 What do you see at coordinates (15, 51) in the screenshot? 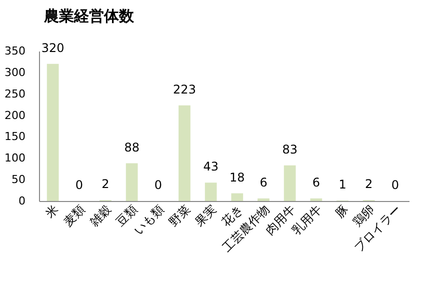
I see `y-tick-label: 350` at bounding box center [15, 51].